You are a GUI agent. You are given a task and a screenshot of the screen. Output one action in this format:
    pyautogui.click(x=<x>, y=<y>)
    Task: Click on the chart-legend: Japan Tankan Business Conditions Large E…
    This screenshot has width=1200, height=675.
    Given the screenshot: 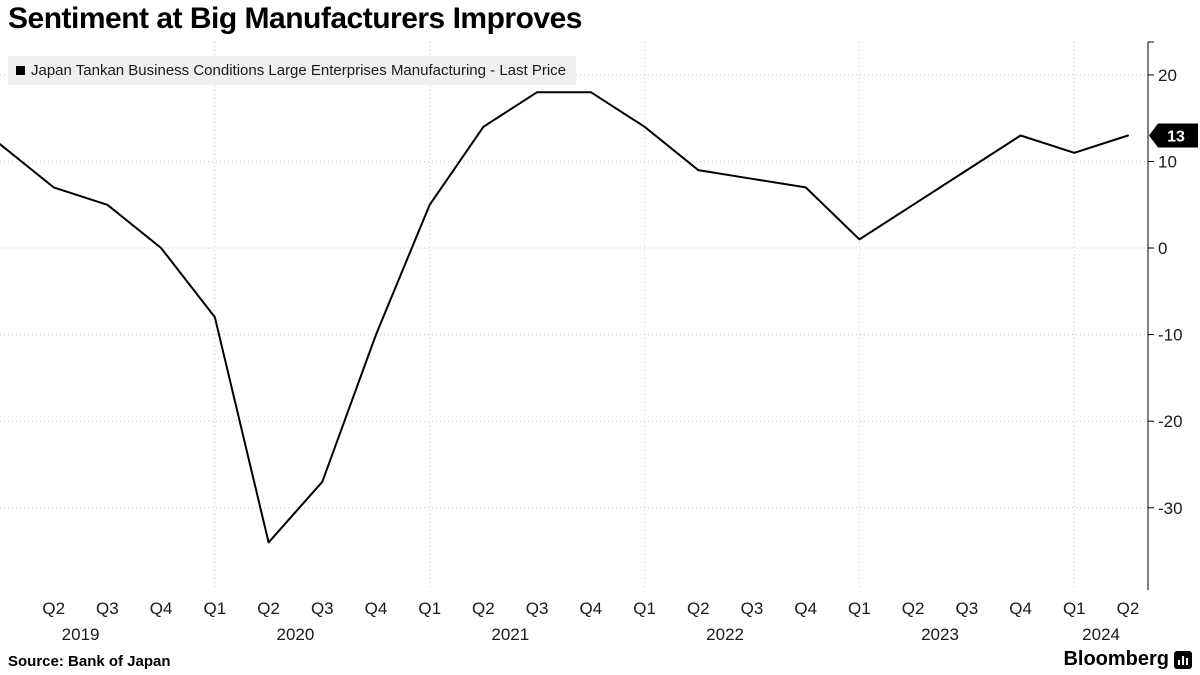 What is the action you would take?
    pyautogui.click(x=292, y=70)
    